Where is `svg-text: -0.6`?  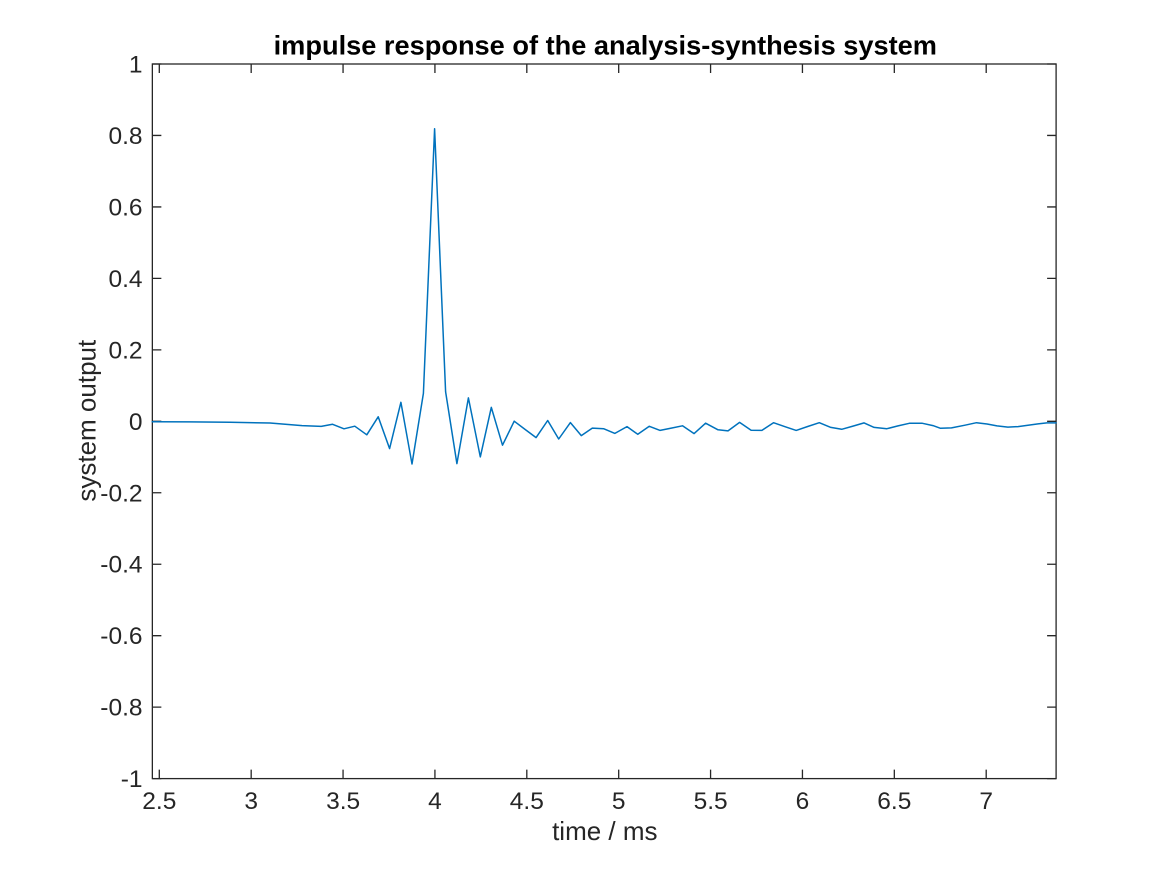
svg-text: -0.6 is located at coordinates (121, 636).